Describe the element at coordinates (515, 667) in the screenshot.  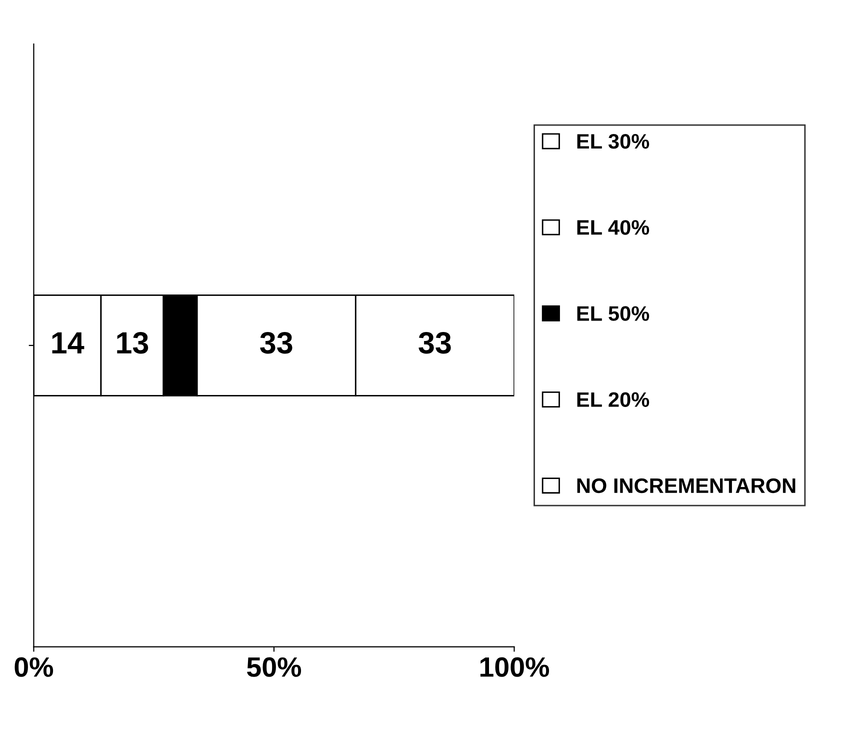
I see `x-tick-label: 100%` at that location.